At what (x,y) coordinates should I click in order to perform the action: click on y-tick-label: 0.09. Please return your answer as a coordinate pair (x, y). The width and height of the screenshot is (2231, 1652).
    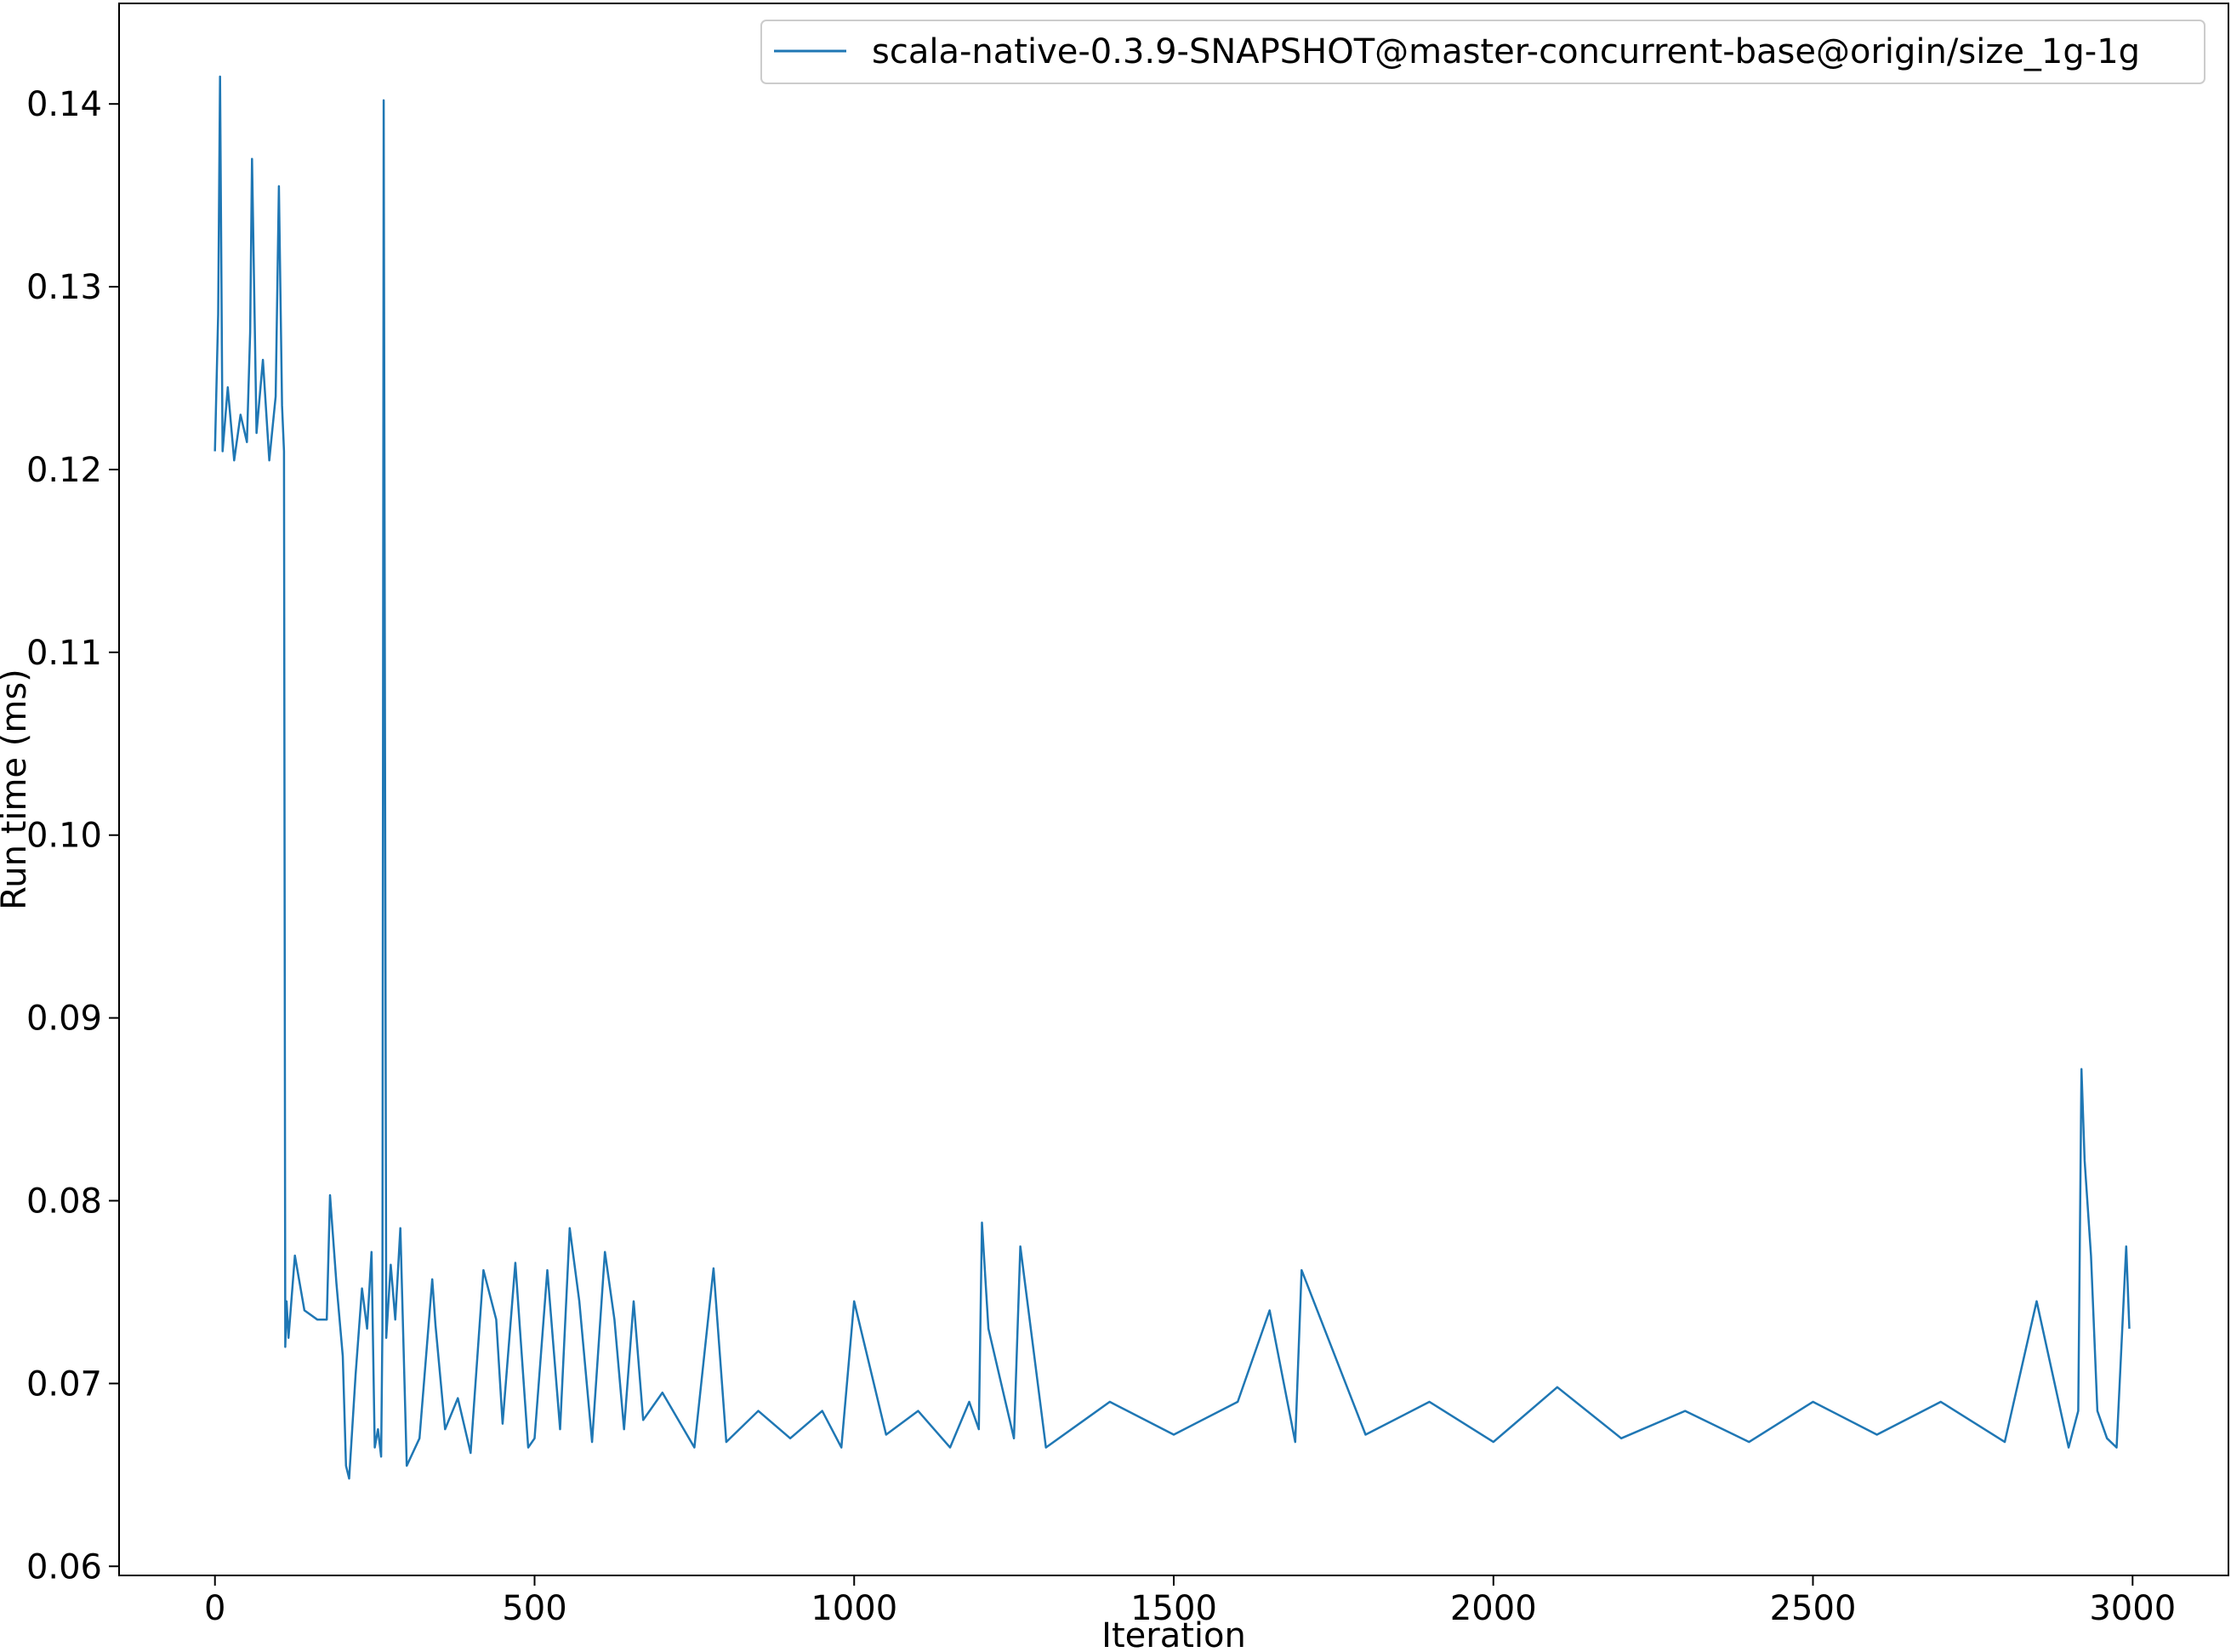
    Looking at the image, I should click on (64, 1019).